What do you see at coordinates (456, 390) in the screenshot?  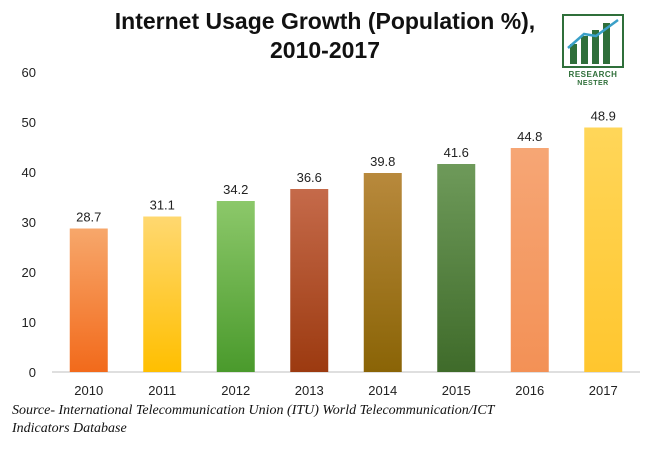 I see `x-tick-label: 2015` at bounding box center [456, 390].